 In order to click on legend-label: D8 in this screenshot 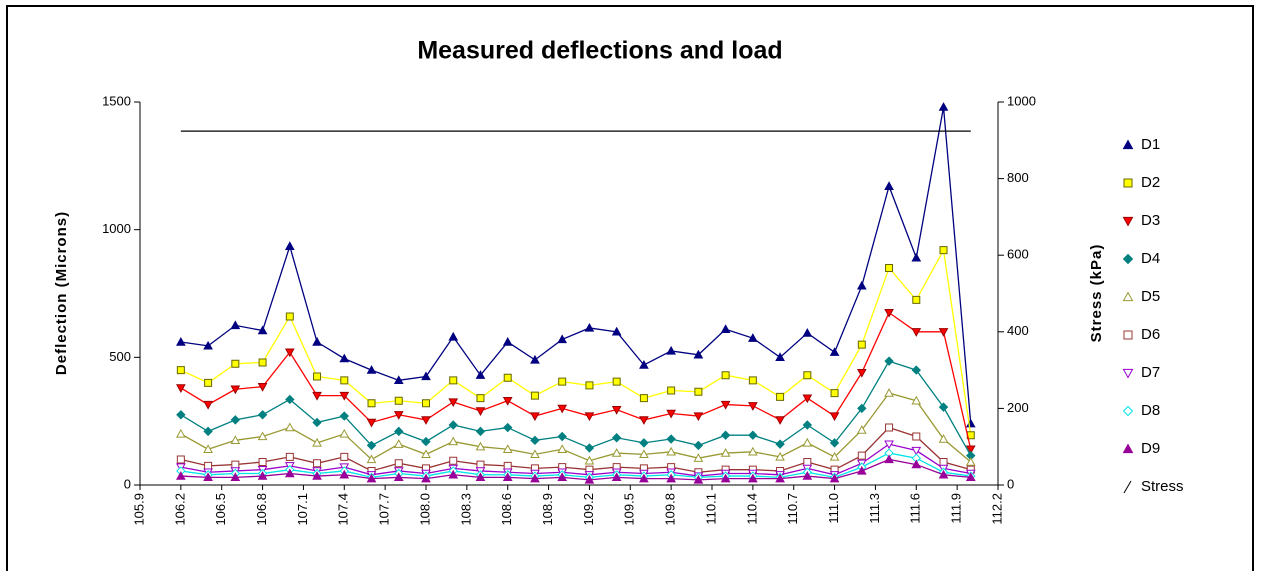, I will do `click(1150, 410)`.